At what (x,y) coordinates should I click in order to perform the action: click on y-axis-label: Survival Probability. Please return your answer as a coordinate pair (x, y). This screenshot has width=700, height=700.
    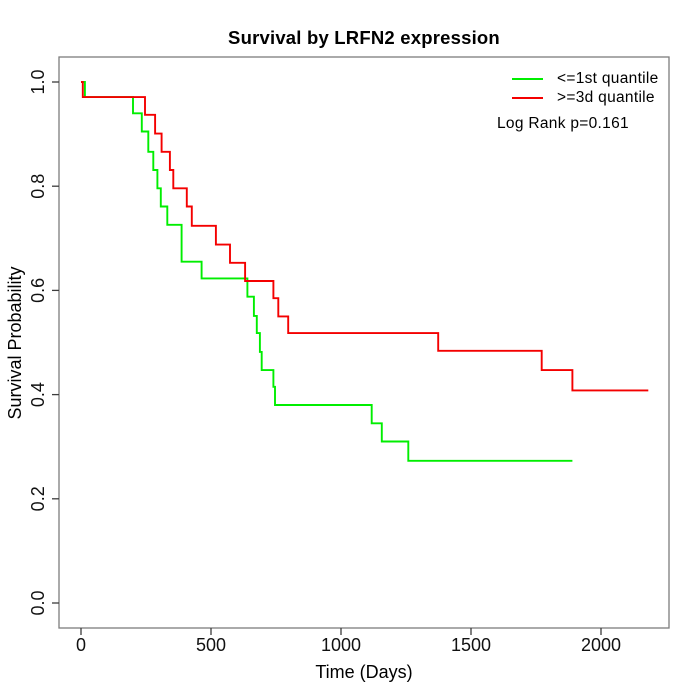
    Looking at the image, I should click on (15, 343).